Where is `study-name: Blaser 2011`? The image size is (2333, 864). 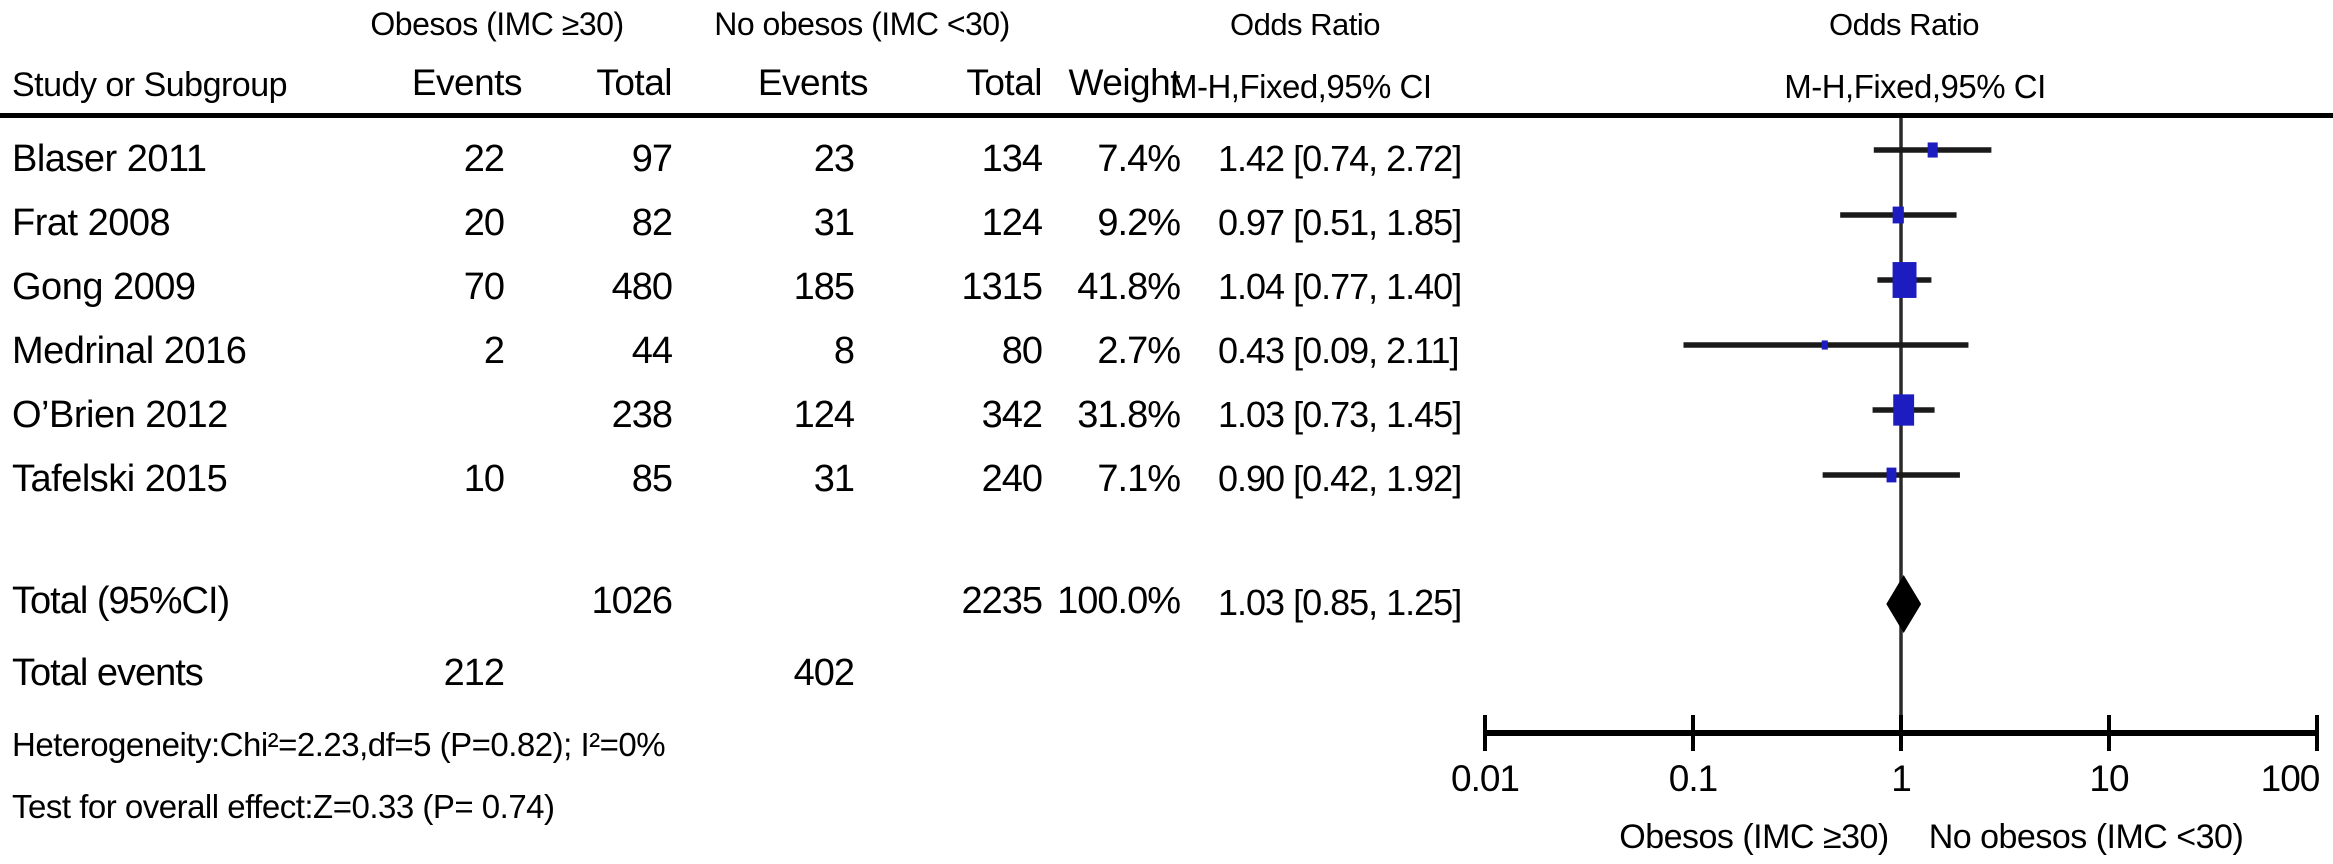
study-name: Blaser 2011 is located at coordinates (109, 159).